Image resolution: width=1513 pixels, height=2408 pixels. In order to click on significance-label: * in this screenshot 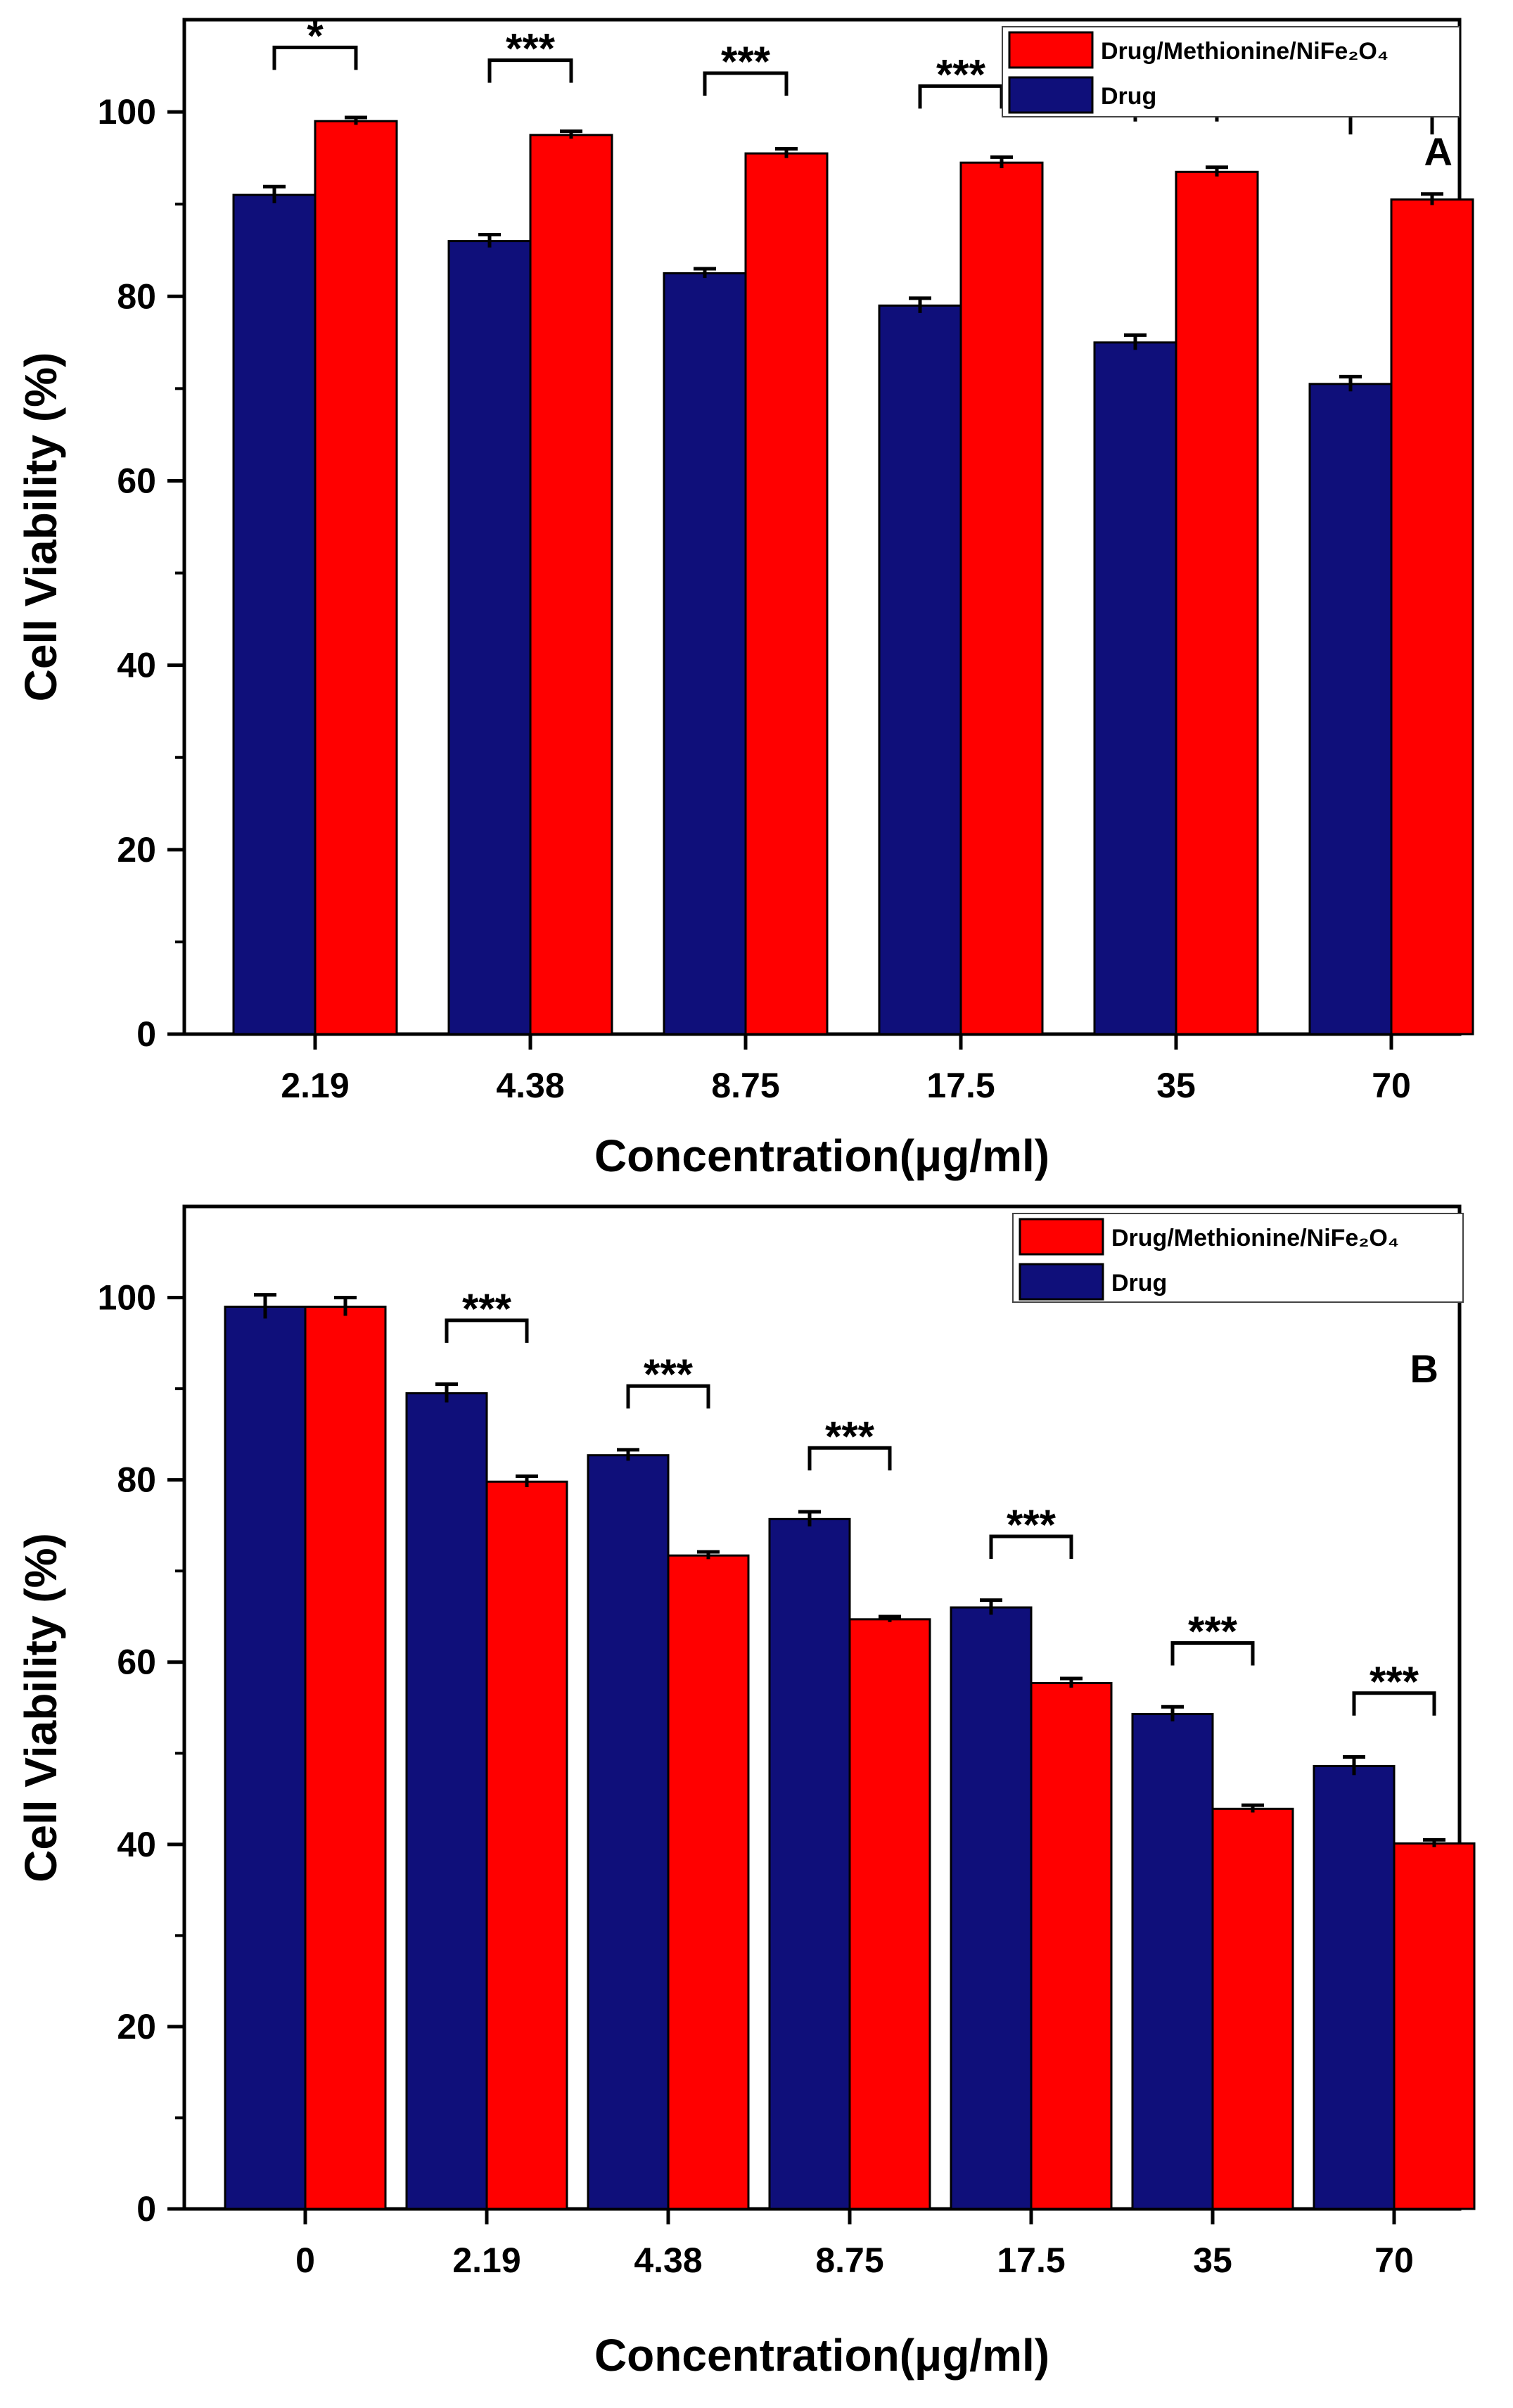, I will do `click(315, 35)`.